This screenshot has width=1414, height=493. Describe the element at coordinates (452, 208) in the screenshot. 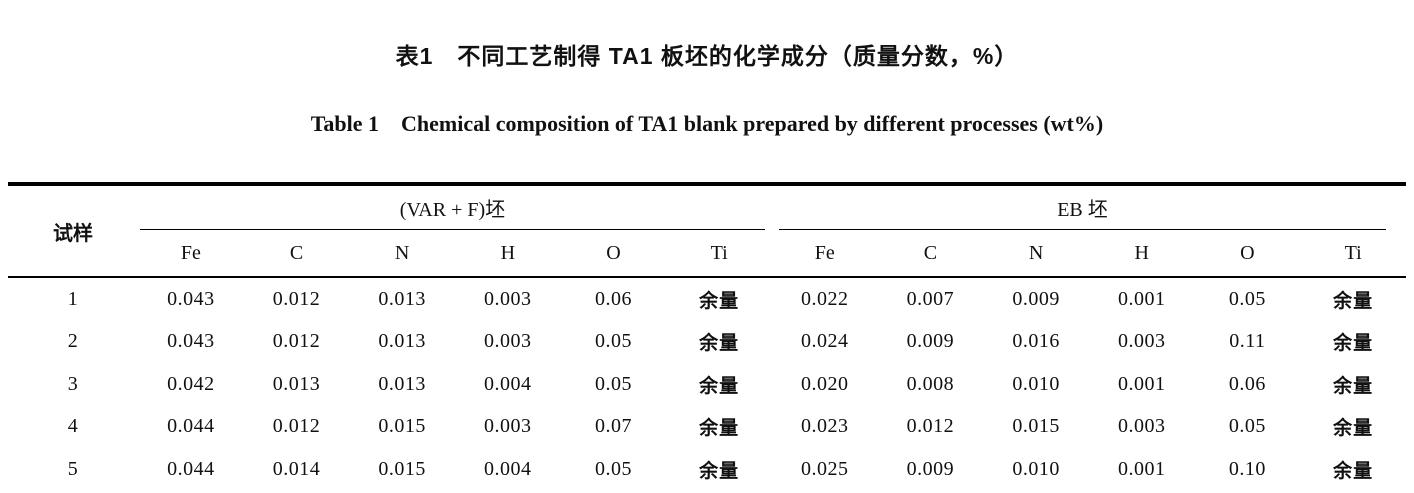

I see `group-header-var-f: (VAR + F)坯` at that location.